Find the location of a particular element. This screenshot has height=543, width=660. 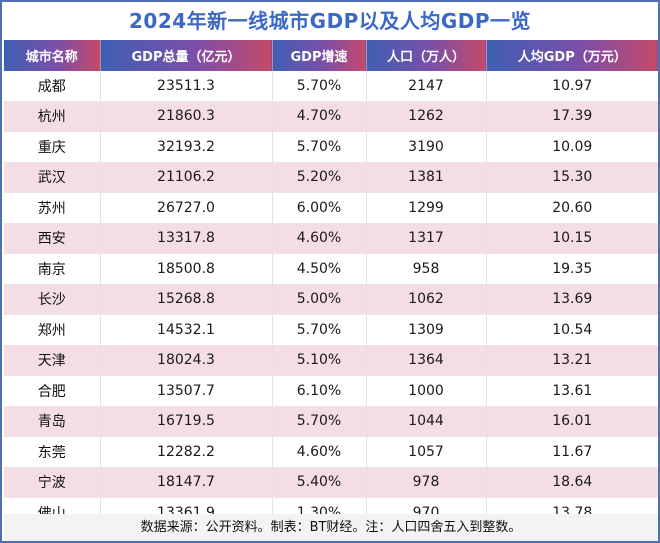

table-row: 长沙 15268.8 5.00% 1062 13.69 is located at coordinates (331, 299).